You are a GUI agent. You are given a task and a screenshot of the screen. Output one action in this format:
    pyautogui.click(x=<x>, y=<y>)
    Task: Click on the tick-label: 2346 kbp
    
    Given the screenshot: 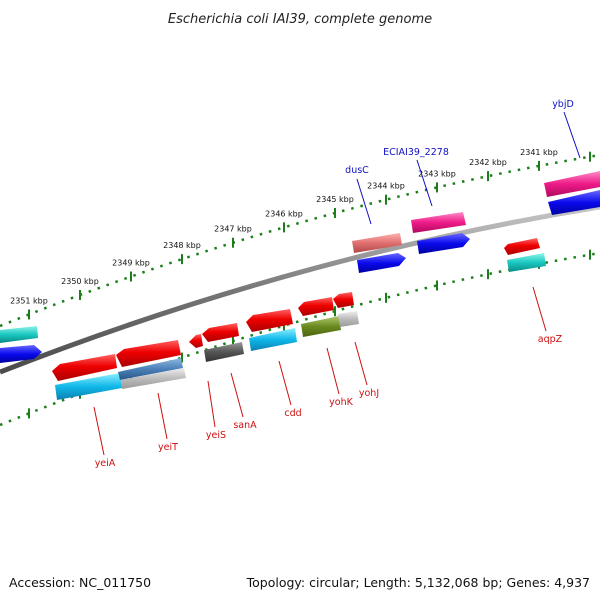 What is the action you would take?
    pyautogui.click(x=284, y=213)
    